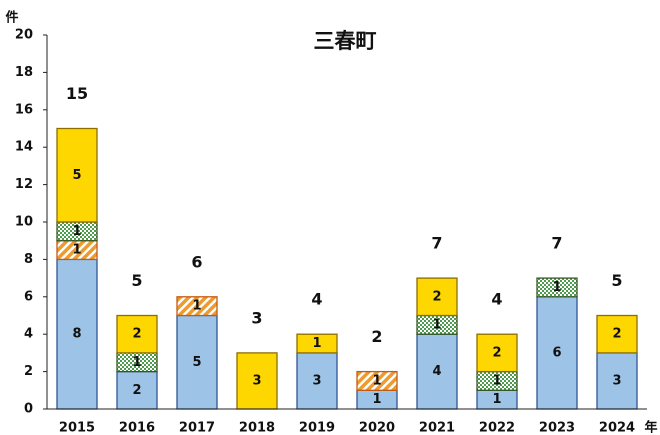 Image resolution: width=660 pixels, height=435 pixels. Describe the element at coordinates (24, 72) in the screenshot. I see `y-tick-label: 18` at that location.